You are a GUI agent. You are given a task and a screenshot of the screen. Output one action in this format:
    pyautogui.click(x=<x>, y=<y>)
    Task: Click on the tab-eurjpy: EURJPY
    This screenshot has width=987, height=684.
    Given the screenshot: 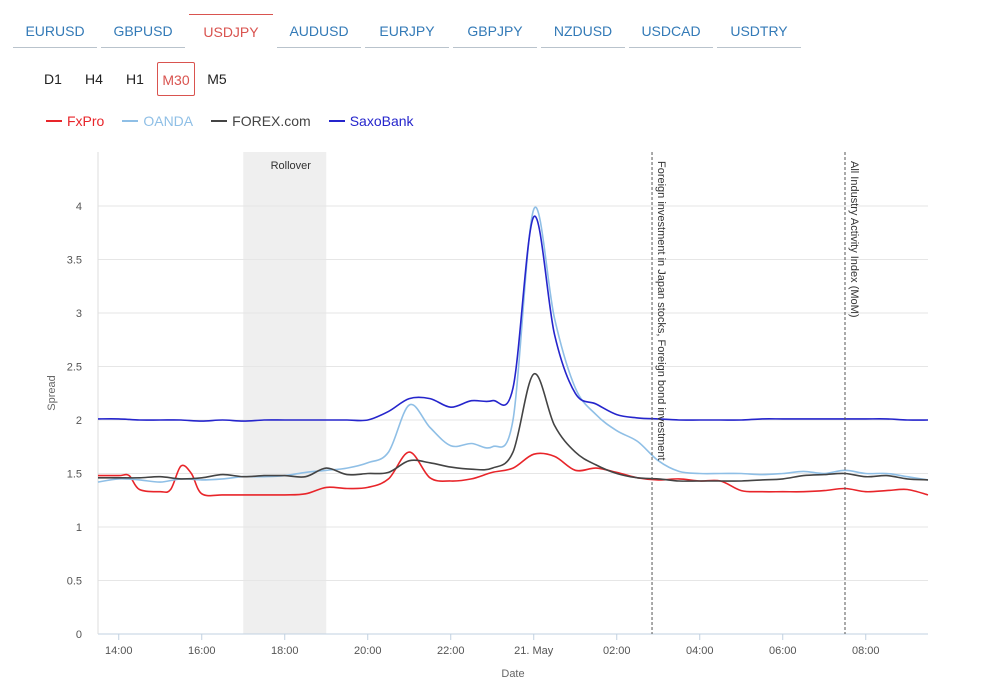 What is the action you would take?
    pyautogui.click(x=407, y=31)
    